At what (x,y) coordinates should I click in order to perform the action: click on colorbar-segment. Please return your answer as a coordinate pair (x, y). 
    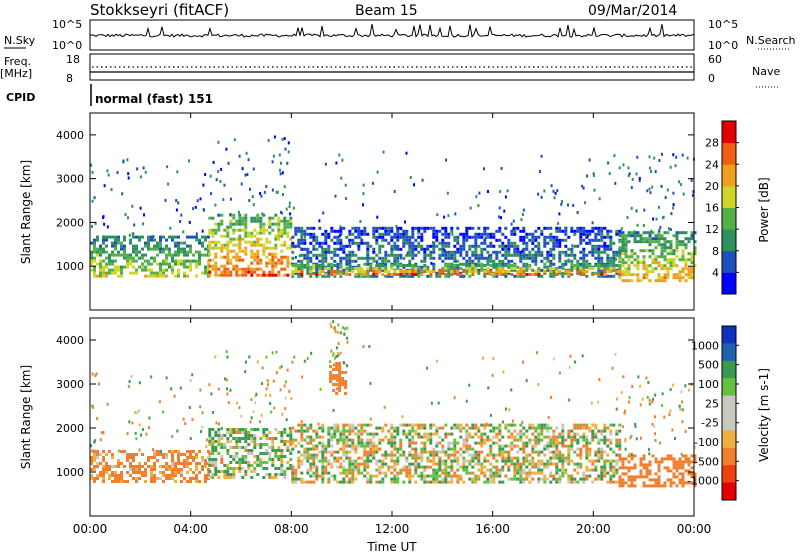
    Looking at the image, I should click on (729, 132).